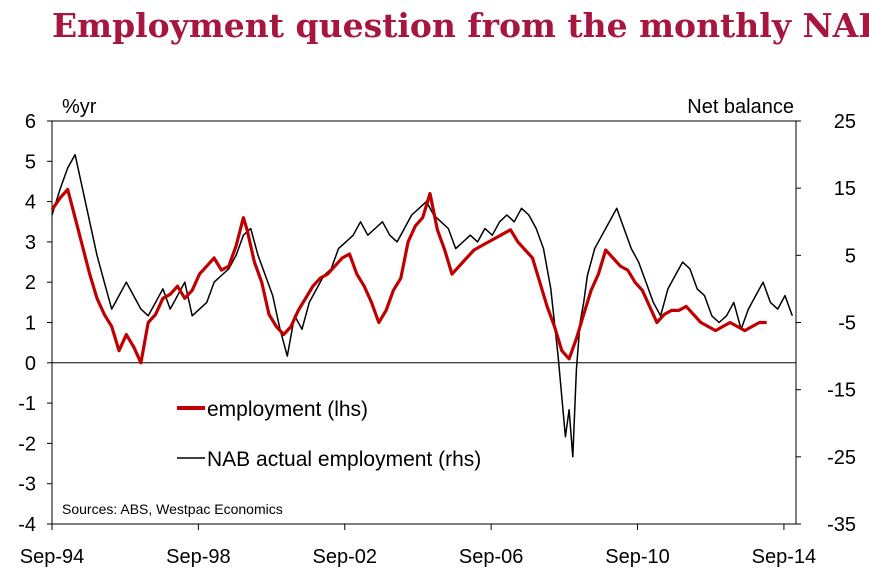 The width and height of the screenshot is (869, 581). What do you see at coordinates (30, 203) in the screenshot?
I see `left-tick-label: 4` at bounding box center [30, 203].